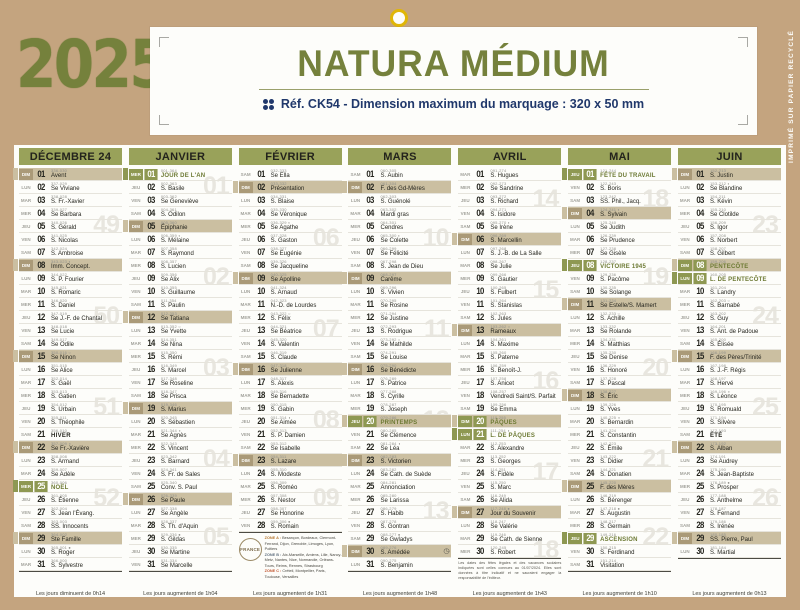  I want to click on day-of-year: 080-285, so click(388, 430).